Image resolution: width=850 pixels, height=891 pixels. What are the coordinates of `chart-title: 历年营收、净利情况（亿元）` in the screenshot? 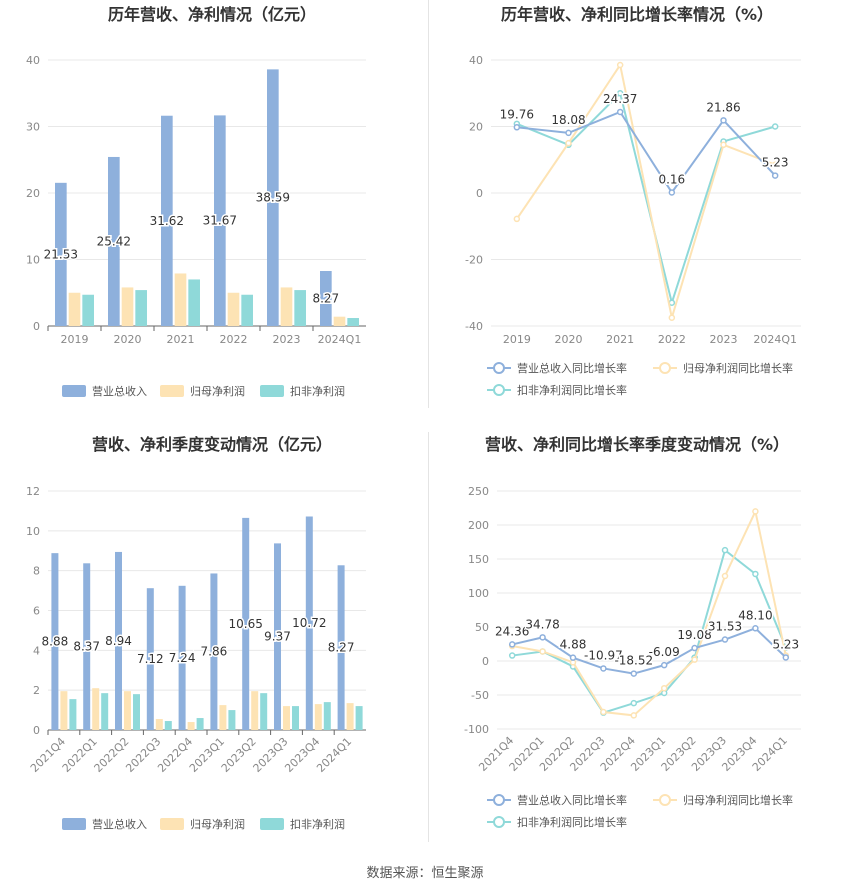 It's located at (212, 14).